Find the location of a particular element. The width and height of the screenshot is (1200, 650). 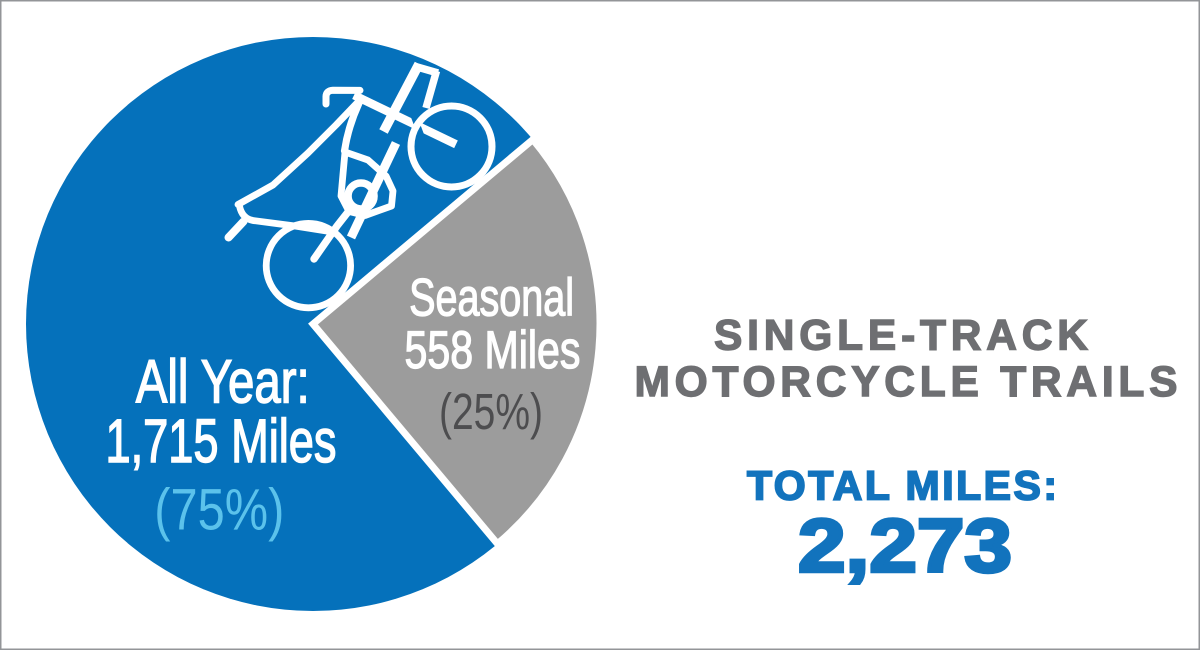

svg-text: (25%) is located at coordinates (491, 411).